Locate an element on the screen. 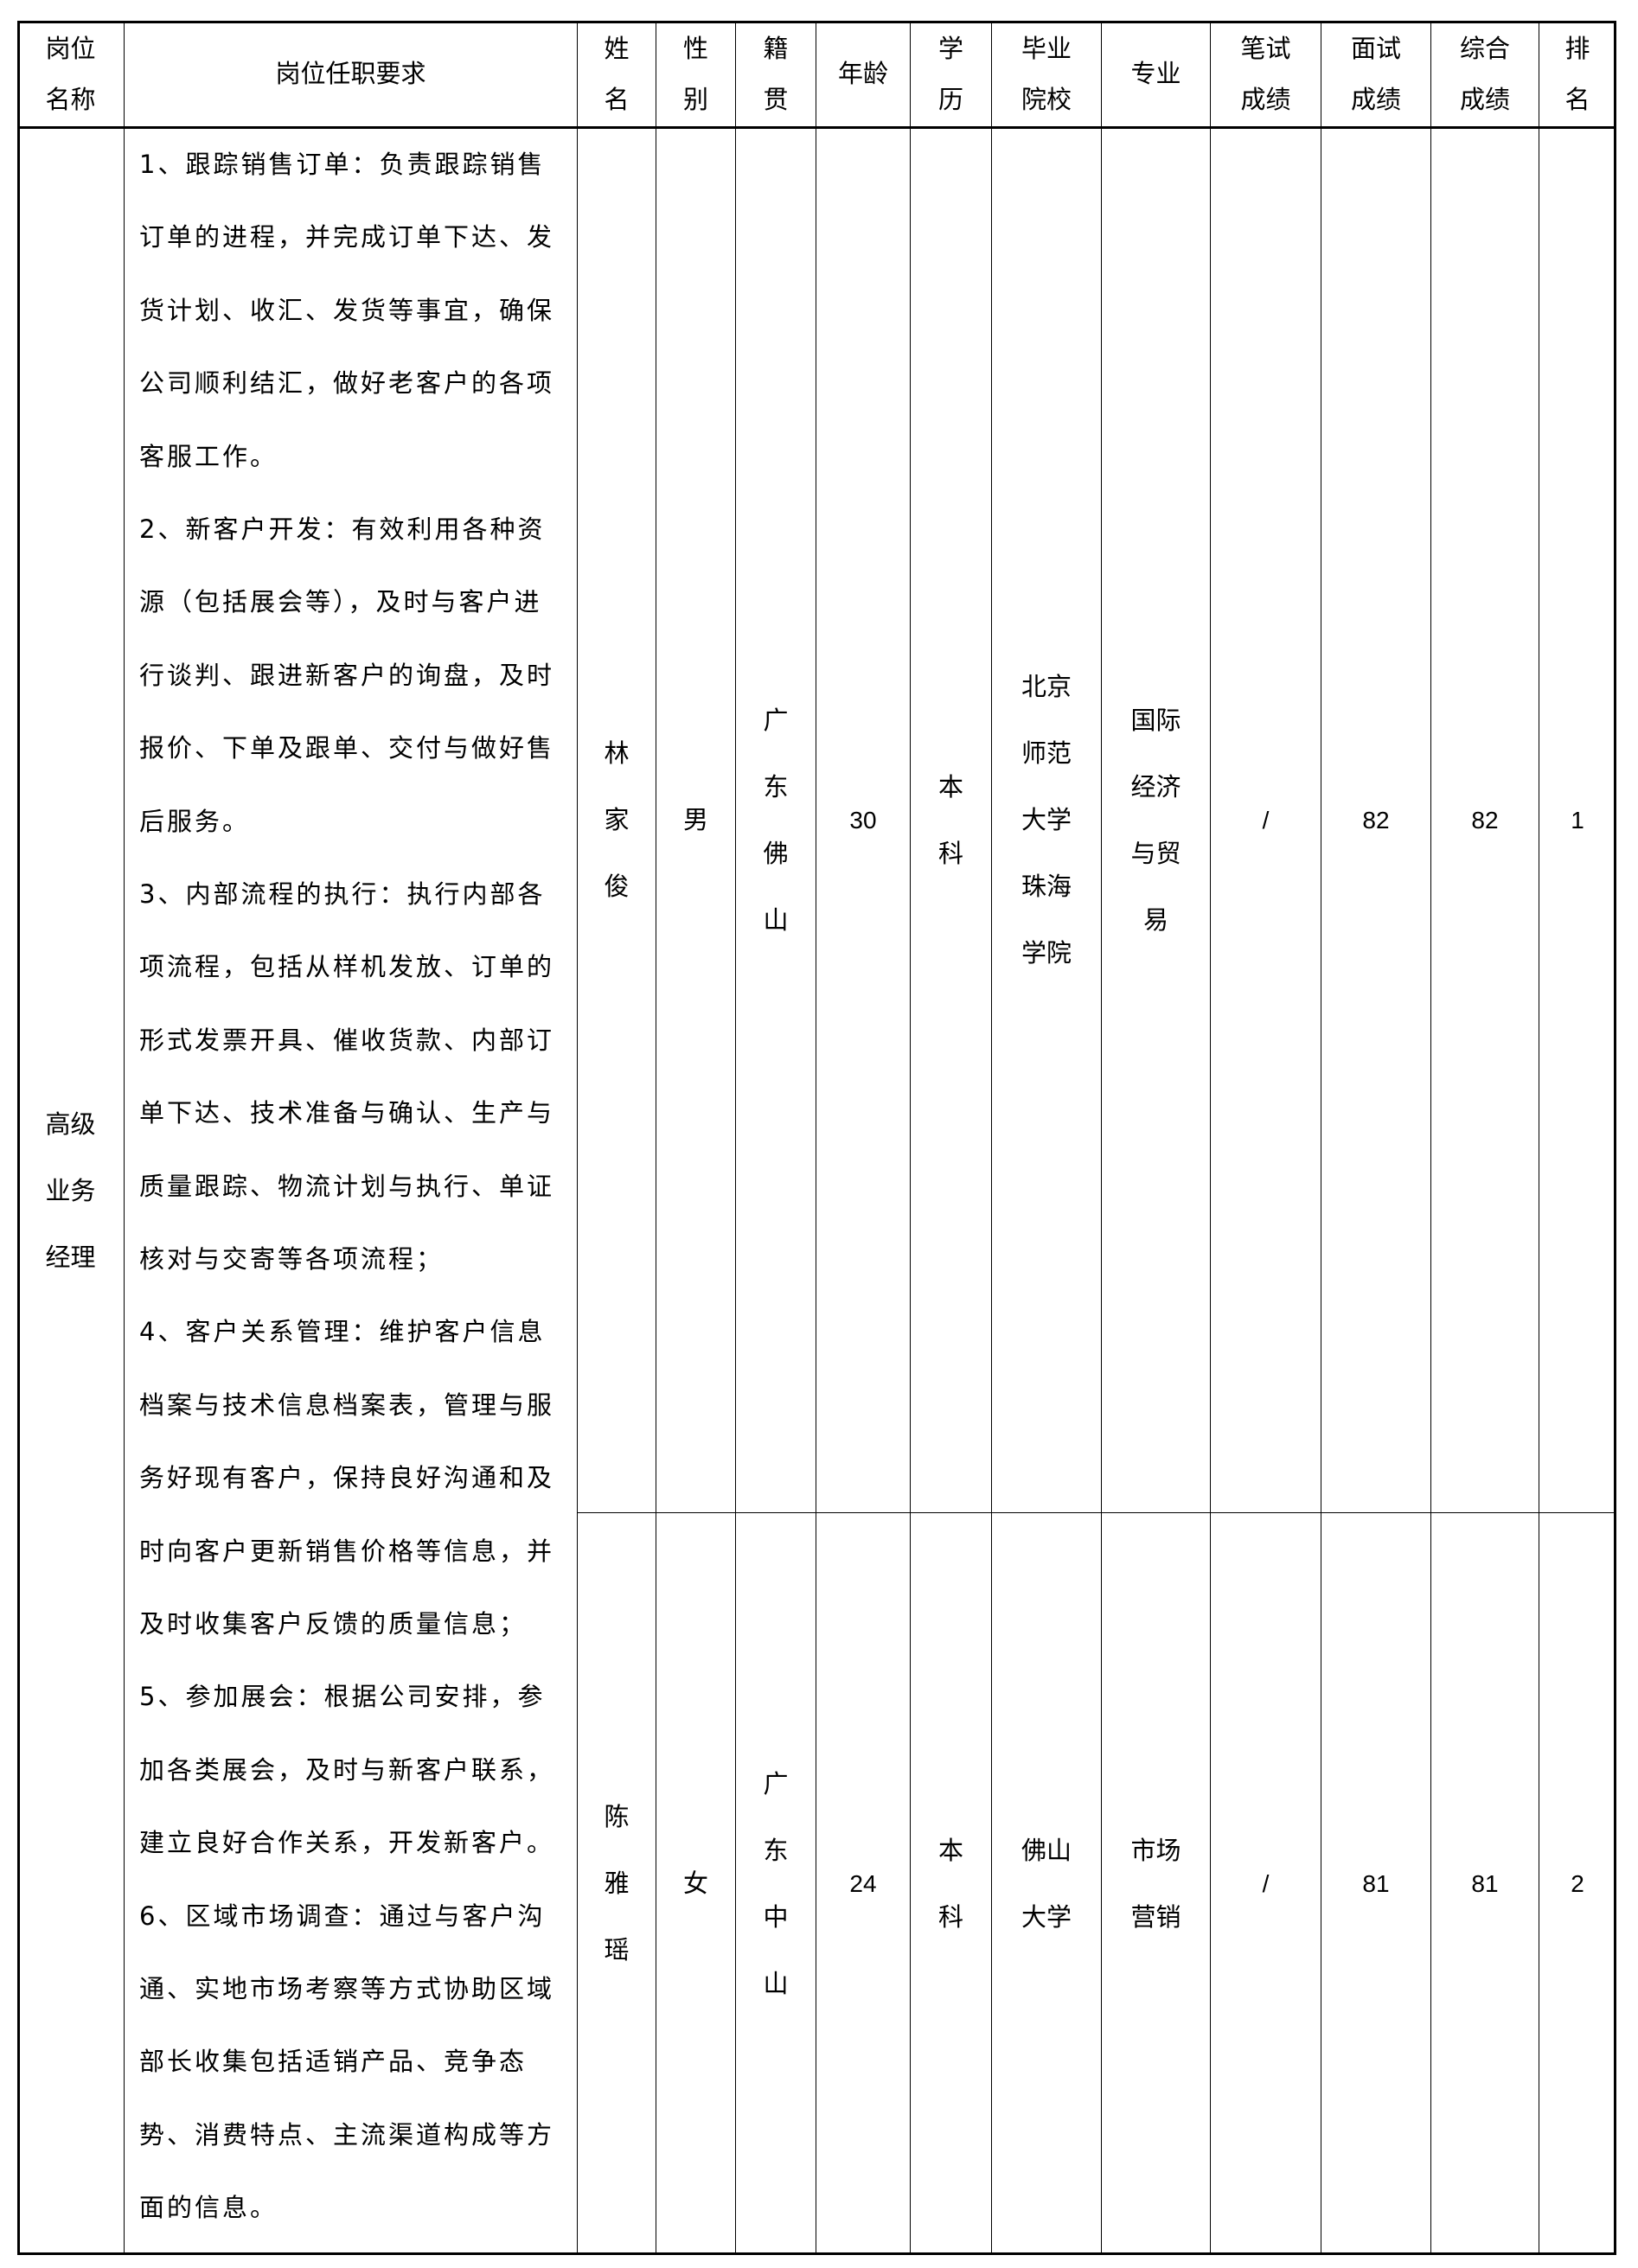  requirement-line: 货计划、收汇、发货等事宜，确保 is located at coordinates (347, 310).